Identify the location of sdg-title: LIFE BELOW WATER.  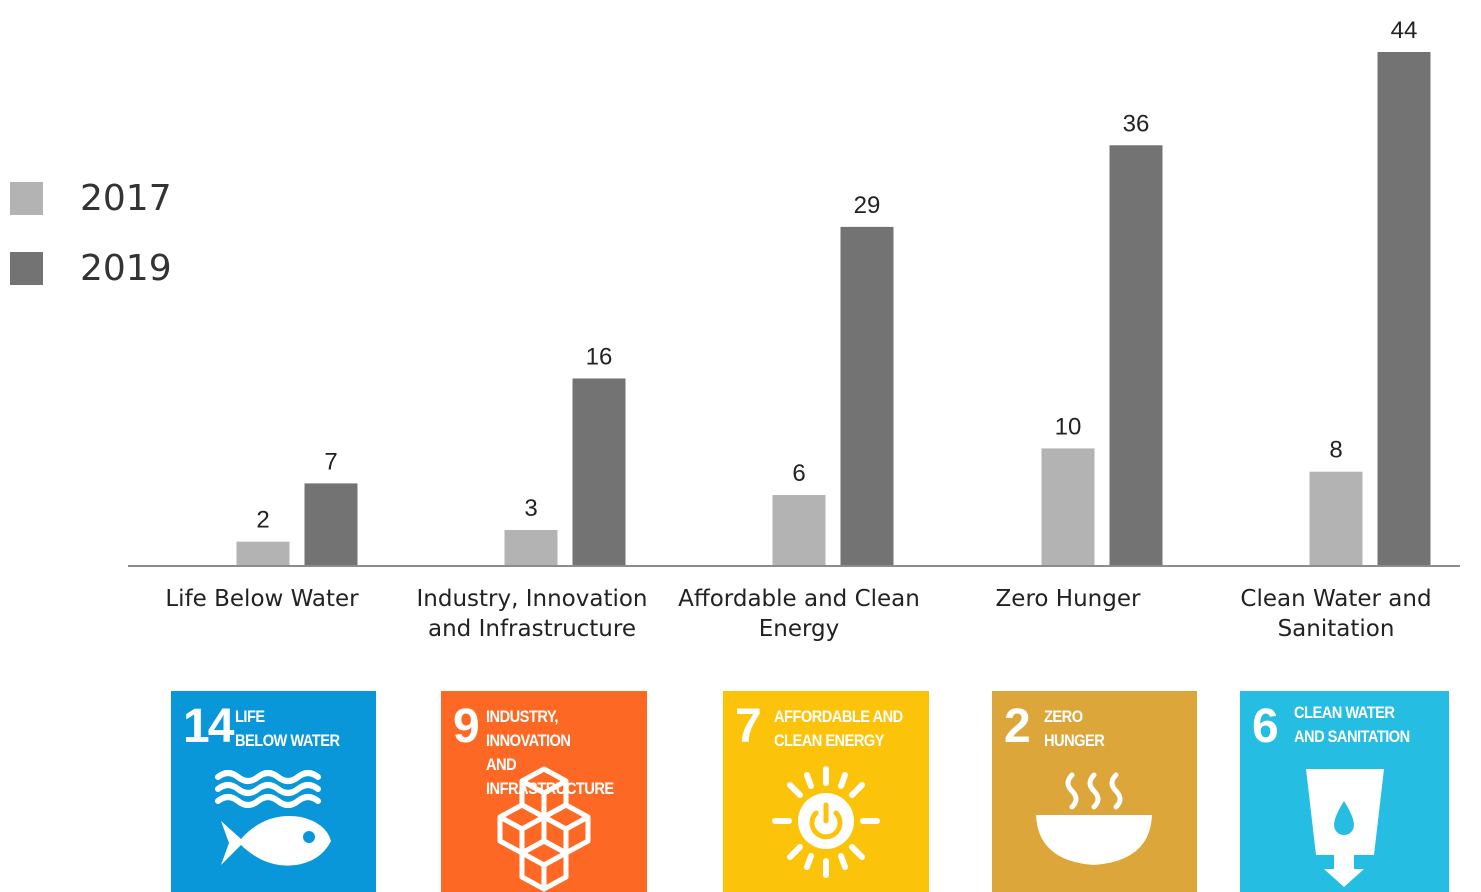
(287, 728).